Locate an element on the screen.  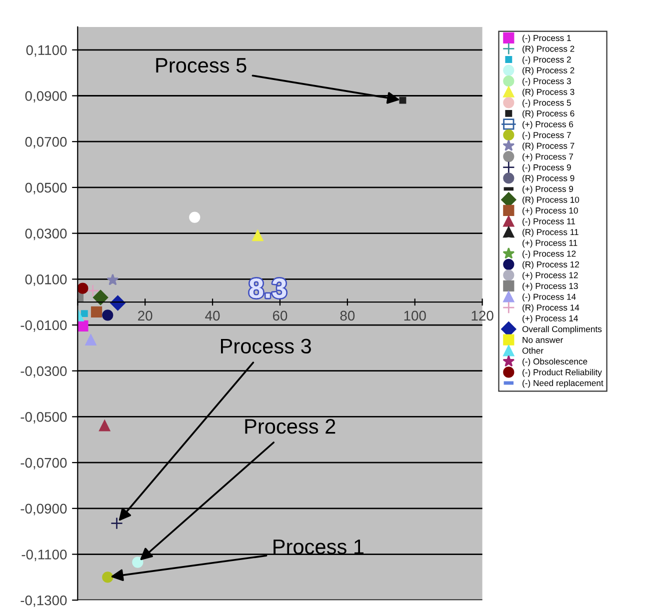
y-tick-label: -0,1300 is located at coordinates (43, 601).